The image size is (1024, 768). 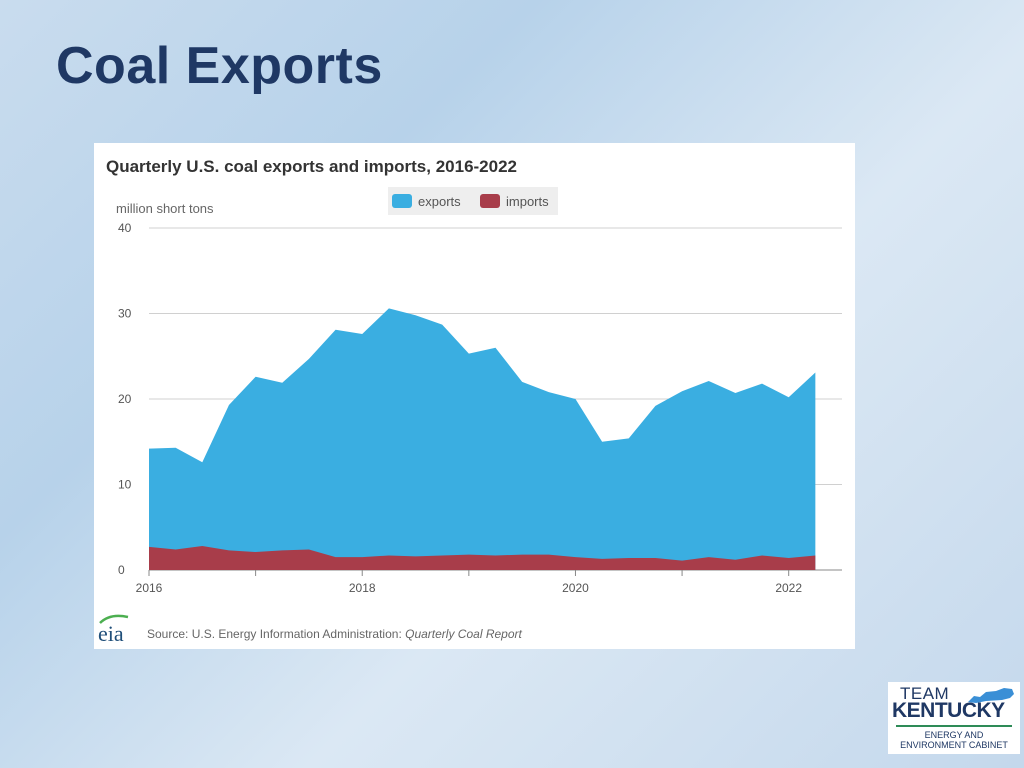 What do you see at coordinates (114, 619) in the screenshot?
I see `eia-logo-mark` at bounding box center [114, 619].